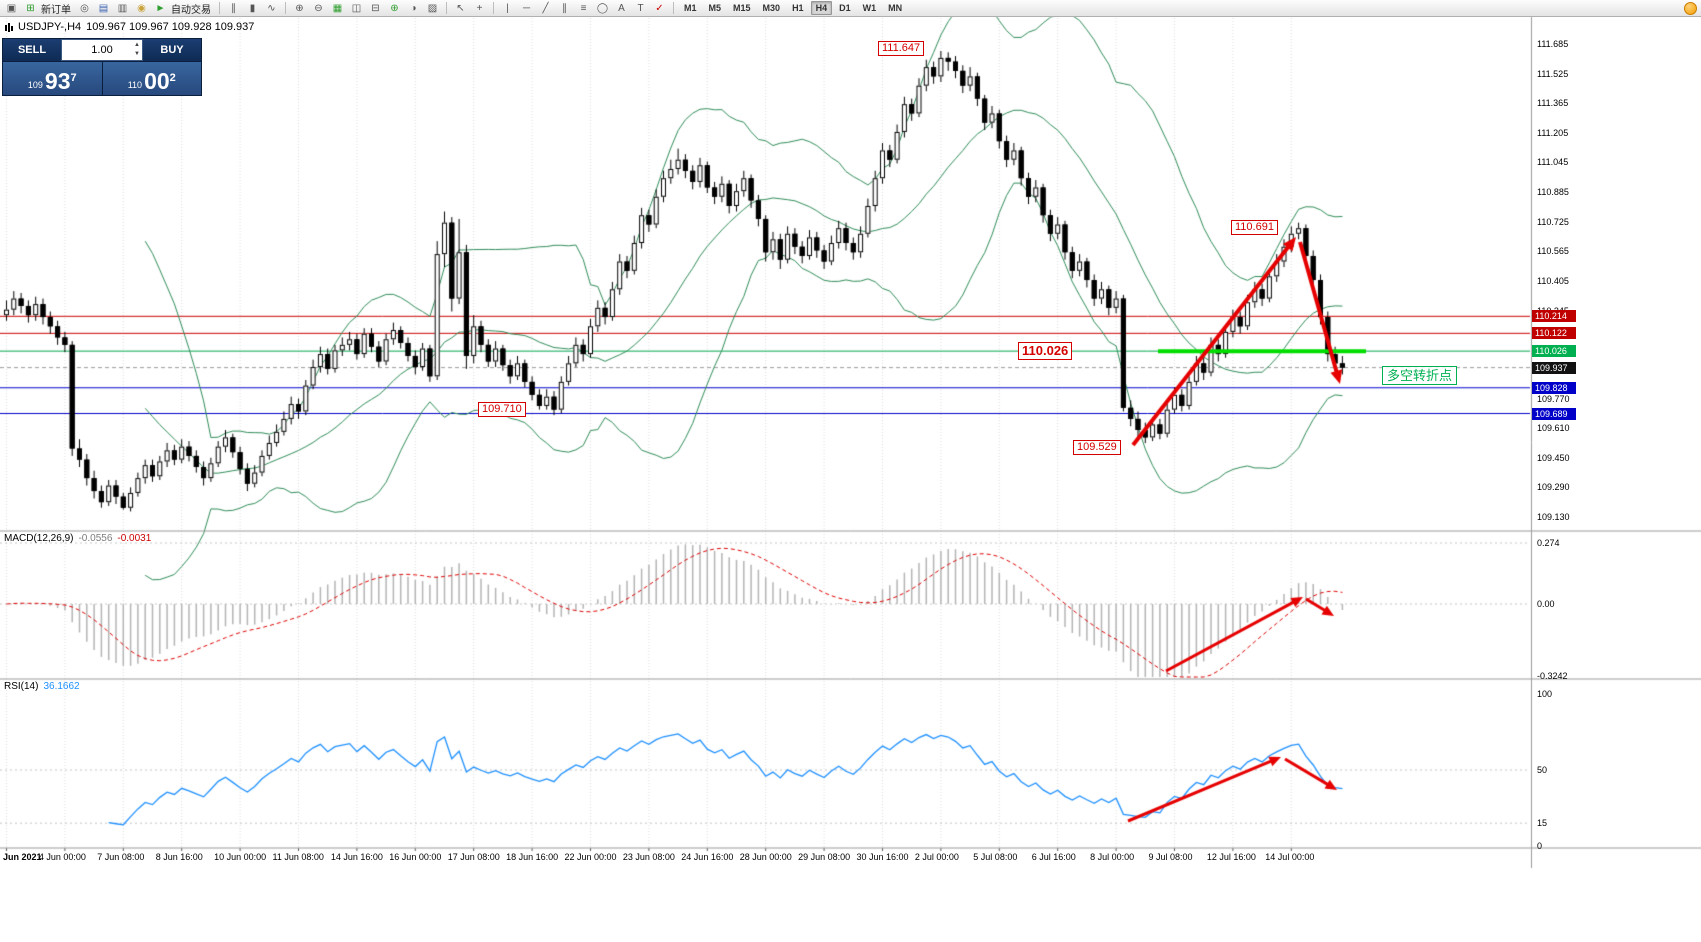 The height and width of the screenshot is (942, 1701). Describe the element at coordinates (798, 8) in the screenshot. I see `timeframe-h1: H1` at that location.